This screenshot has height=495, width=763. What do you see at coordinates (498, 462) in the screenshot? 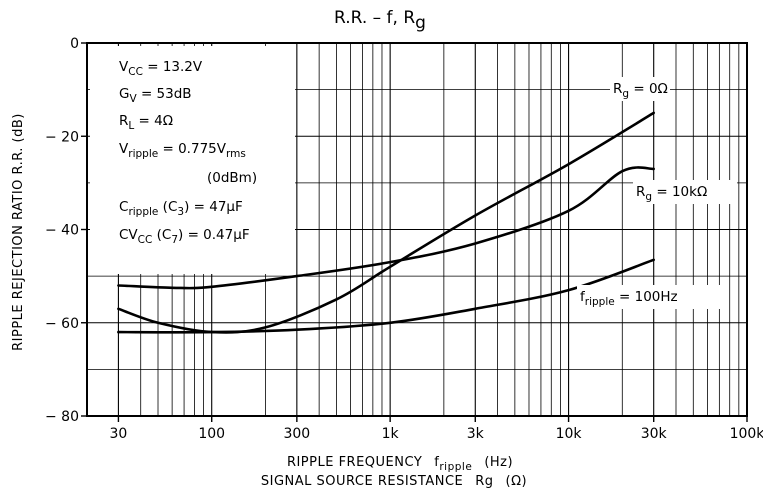
I see `x-axis-label-1-unit: (Hz)` at bounding box center [498, 462].